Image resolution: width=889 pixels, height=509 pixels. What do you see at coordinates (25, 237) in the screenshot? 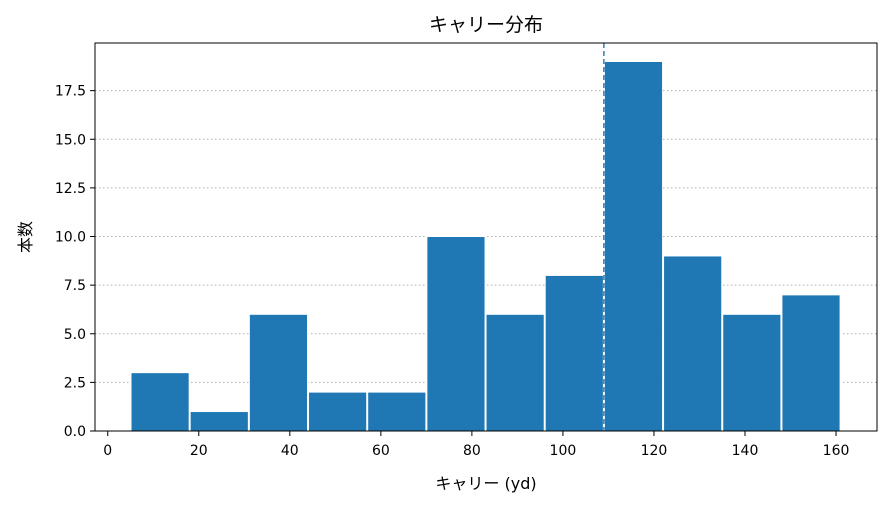
I see `y-axis-label: 本数` at bounding box center [25, 237].